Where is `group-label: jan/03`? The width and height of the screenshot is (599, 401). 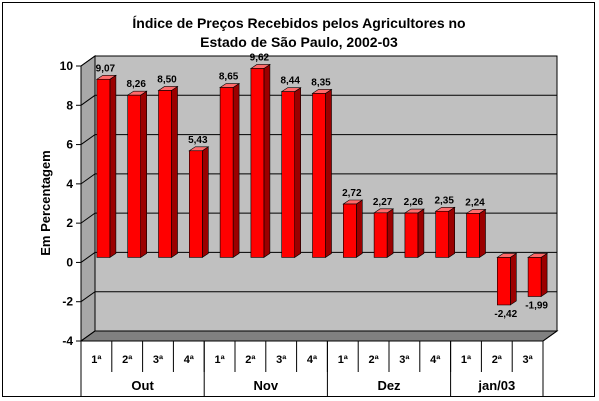 group-label: jan/03 is located at coordinates (496, 385).